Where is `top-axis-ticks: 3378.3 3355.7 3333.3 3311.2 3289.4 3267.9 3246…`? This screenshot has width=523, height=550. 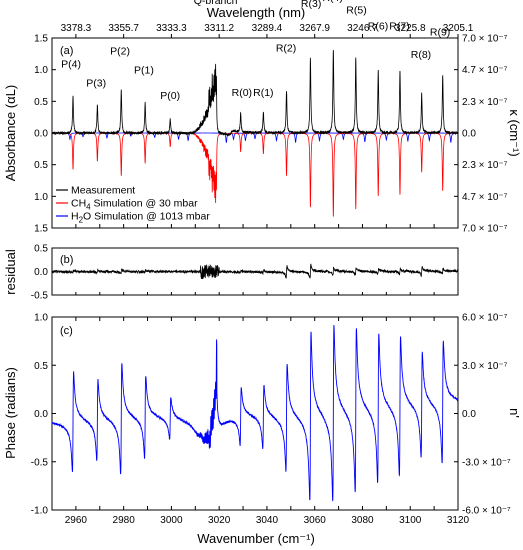 top-axis-ticks: 3378.3 3355.7 3333.3 3311.2 3289.4 3267.9 3246… is located at coordinates (267, 30).